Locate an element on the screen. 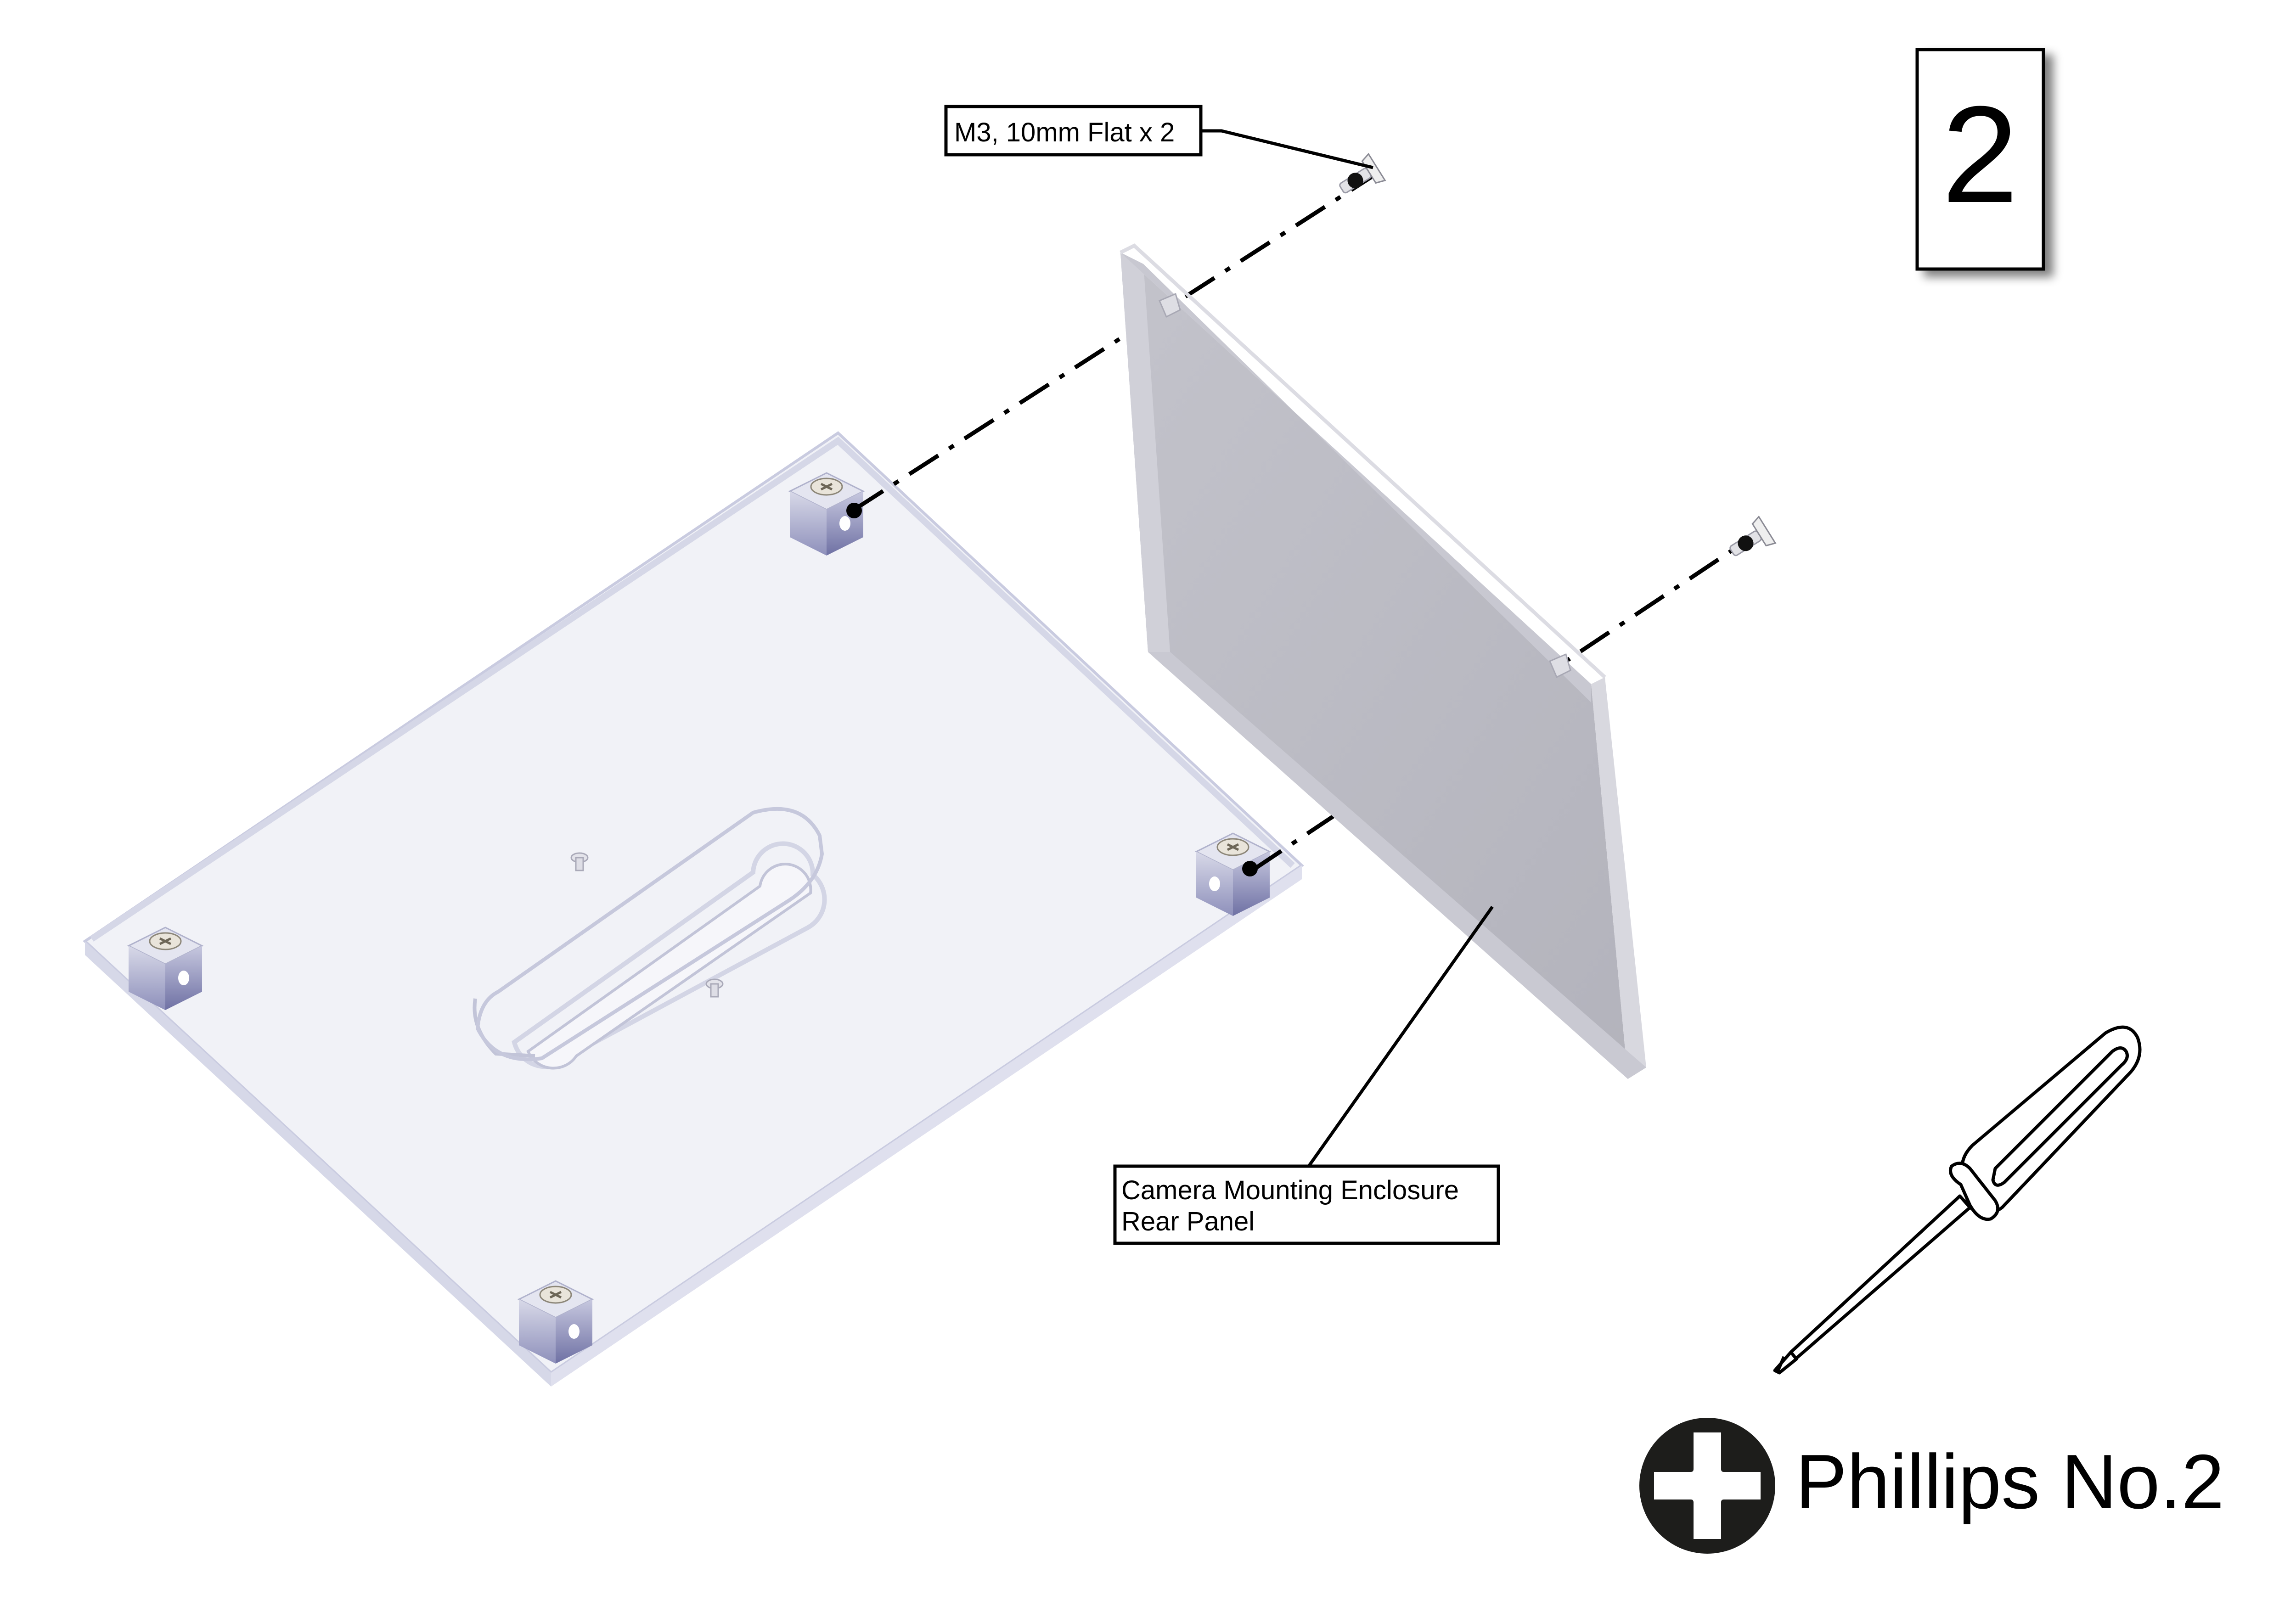 This screenshot has height=1623, width=2296. screwdriver-icon is located at coordinates (1957, 1200).